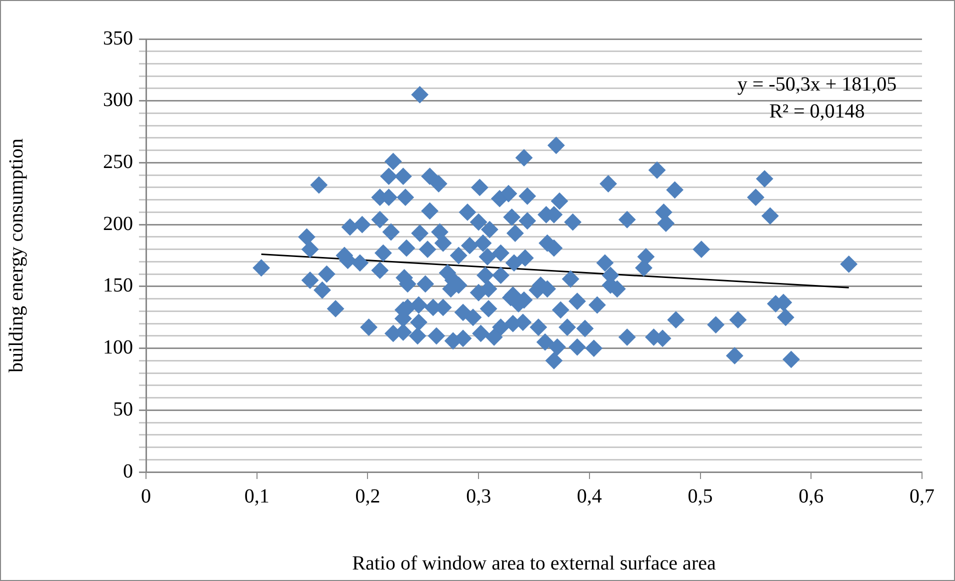  What do you see at coordinates (118, 100) in the screenshot?
I see `y-tick-label: 300` at bounding box center [118, 100].